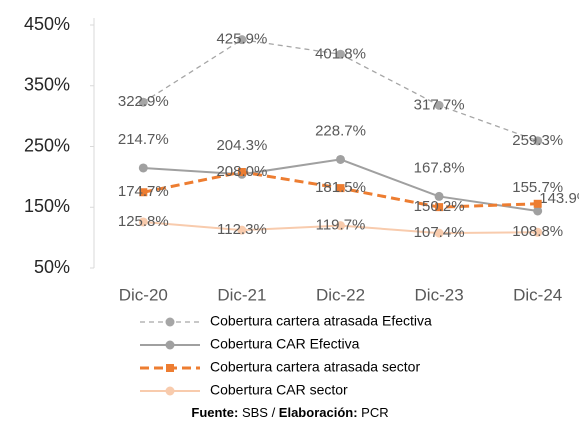 The image size is (579, 428). What do you see at coordinates (315, 367) in the screenshot?
I see `legend-label: Cobertura cartera atrasada sector` at bounding box center [315, 367].